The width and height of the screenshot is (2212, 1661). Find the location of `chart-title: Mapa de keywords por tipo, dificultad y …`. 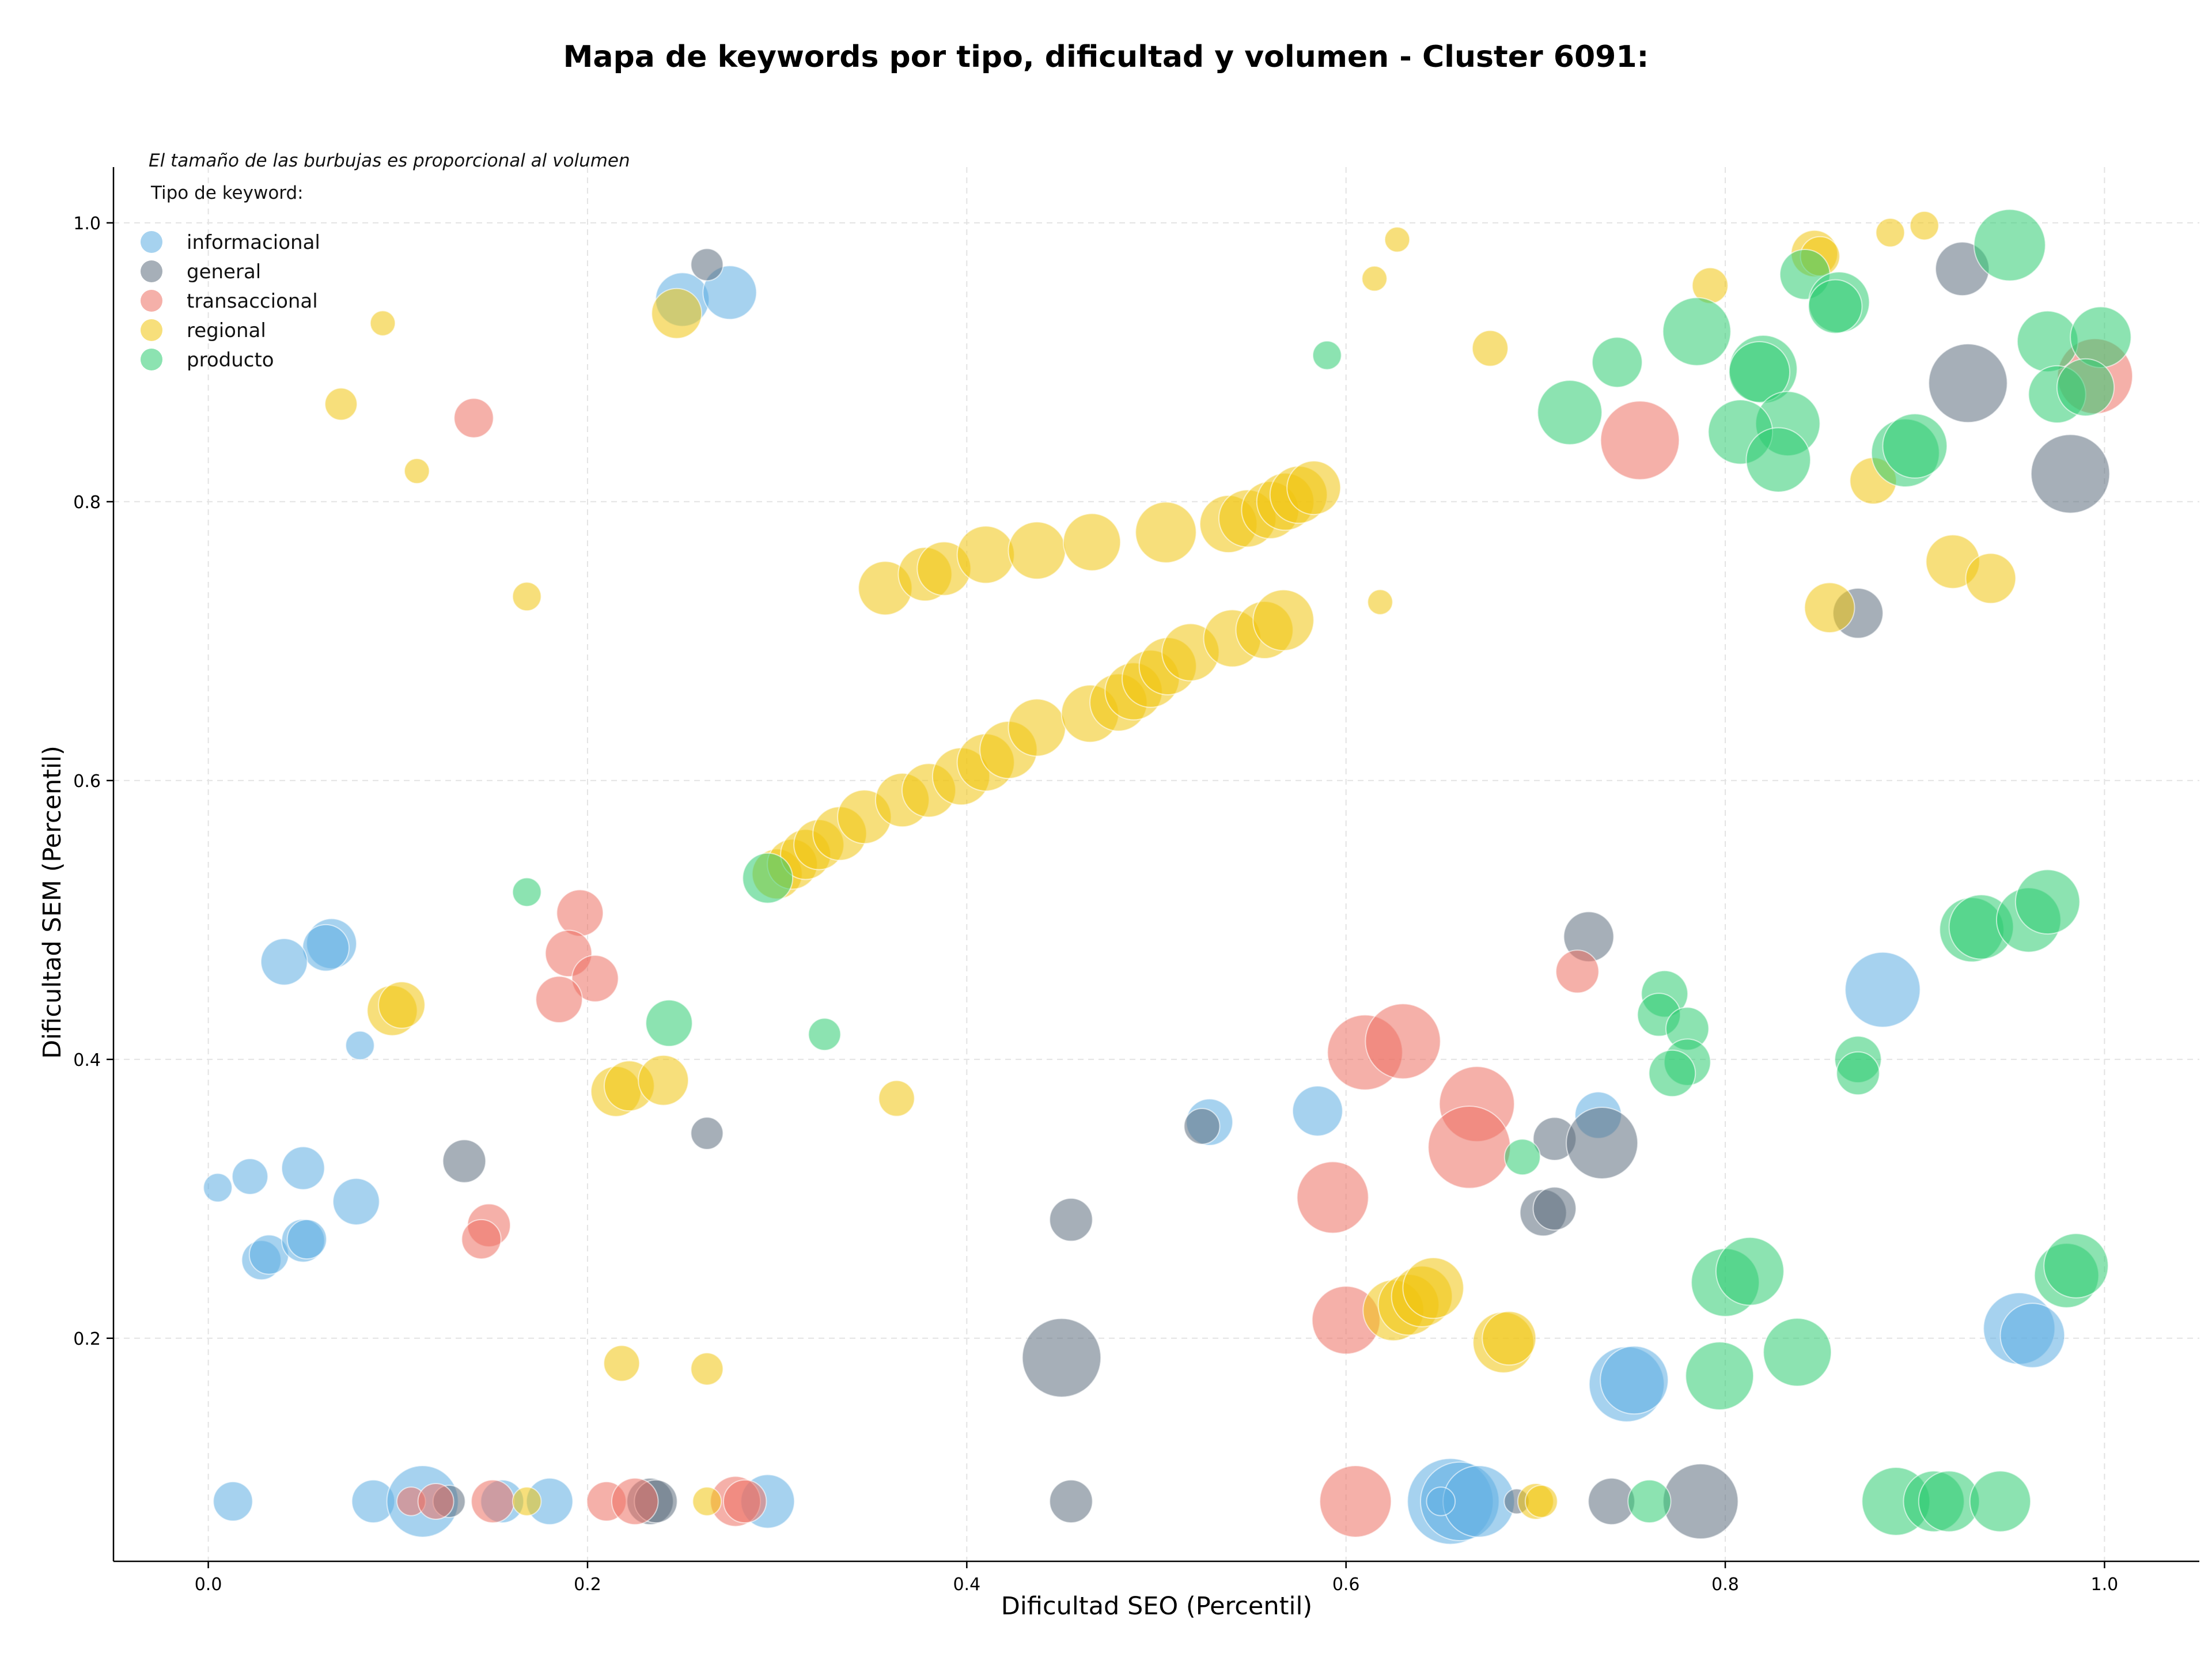

chart-title: Mapa de keywords por tipo, dificultad y … is located at coordinates (1106, 57).